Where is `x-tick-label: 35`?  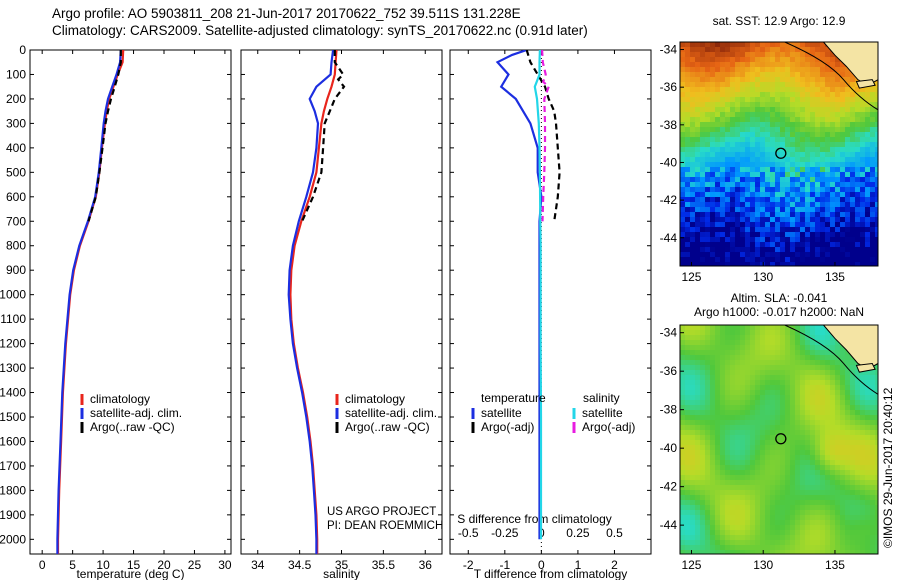
x-tick-label: 35 is located at coordinates (342, 565).